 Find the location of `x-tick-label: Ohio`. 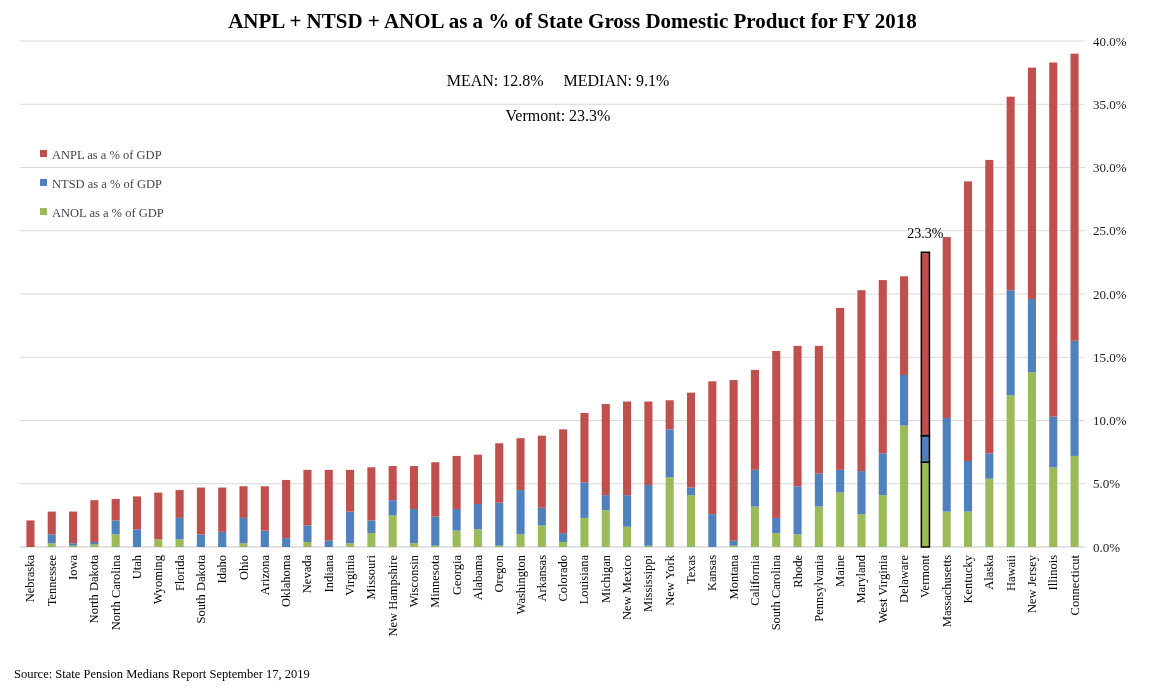

x-tick-label: Ohio is located at coordinates (243, 567).